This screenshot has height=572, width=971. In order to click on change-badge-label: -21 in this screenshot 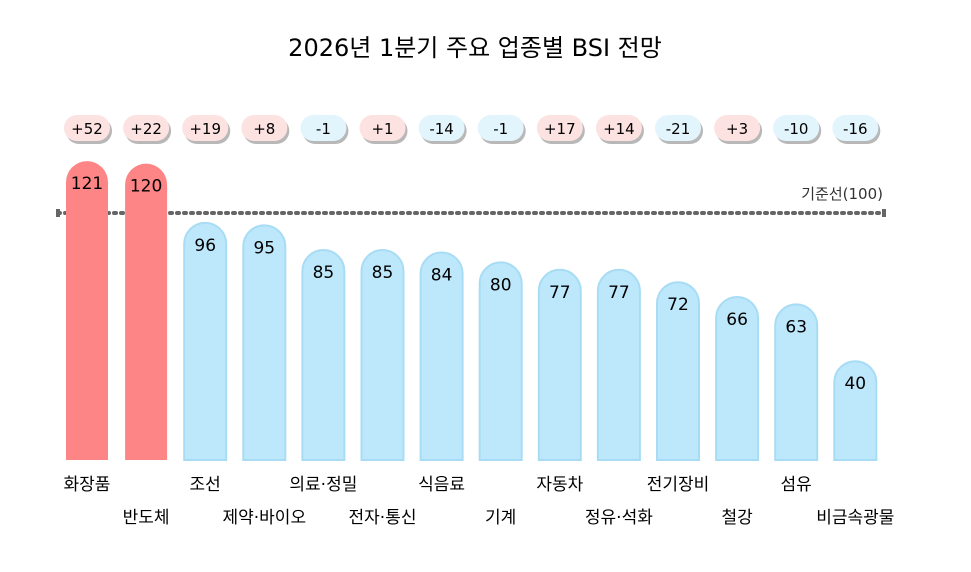, I will do `click(678, 129)`.